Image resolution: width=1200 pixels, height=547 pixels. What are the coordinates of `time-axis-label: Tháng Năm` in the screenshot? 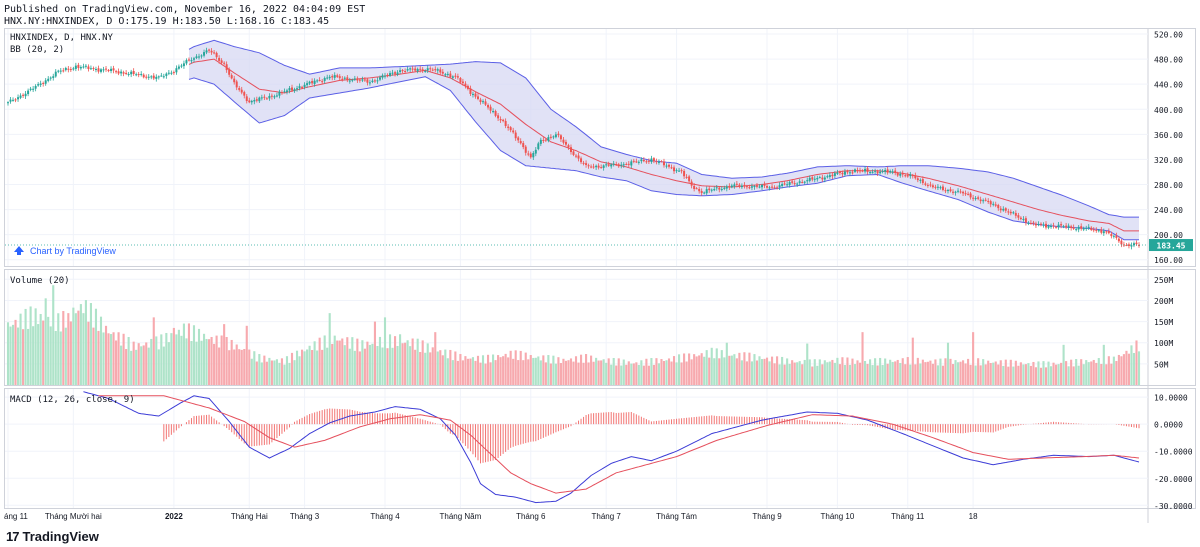 It's located at (461, 516).